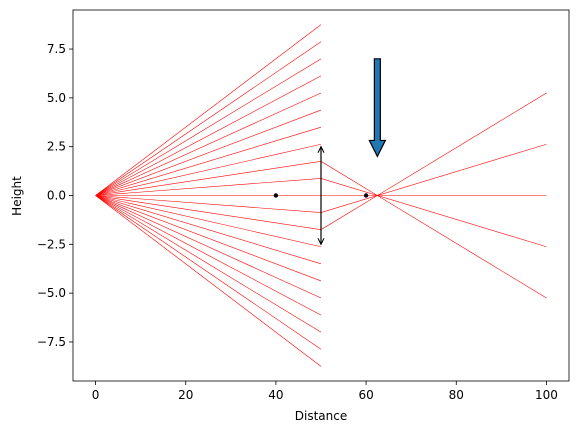 The width and height of the screenshot is (578, 432). I want to click on lens-layer, so click(321, 195).